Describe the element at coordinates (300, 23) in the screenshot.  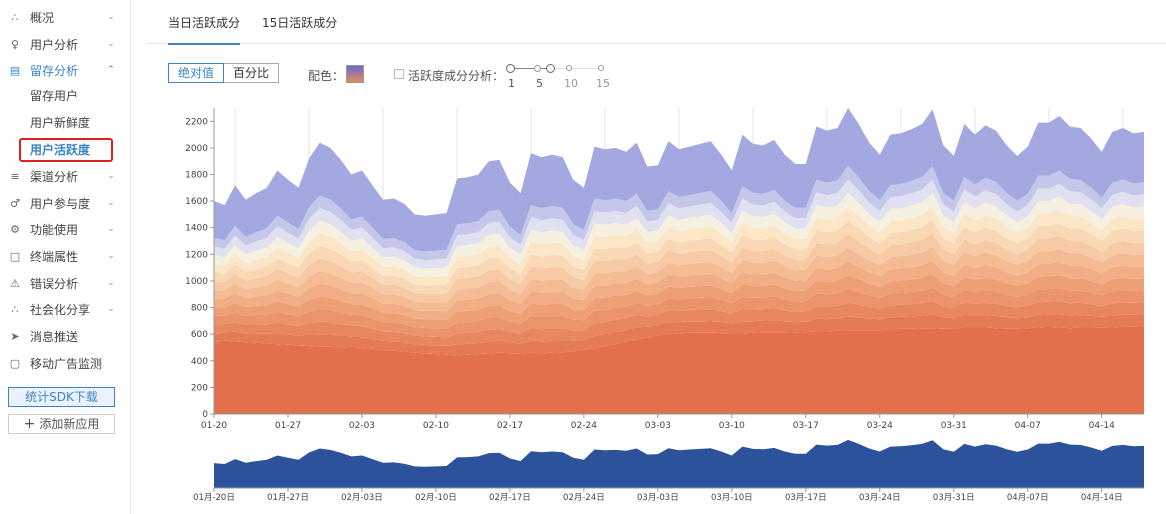
I see `tab-15day-active-composition: 15日活跃成分` at that location.